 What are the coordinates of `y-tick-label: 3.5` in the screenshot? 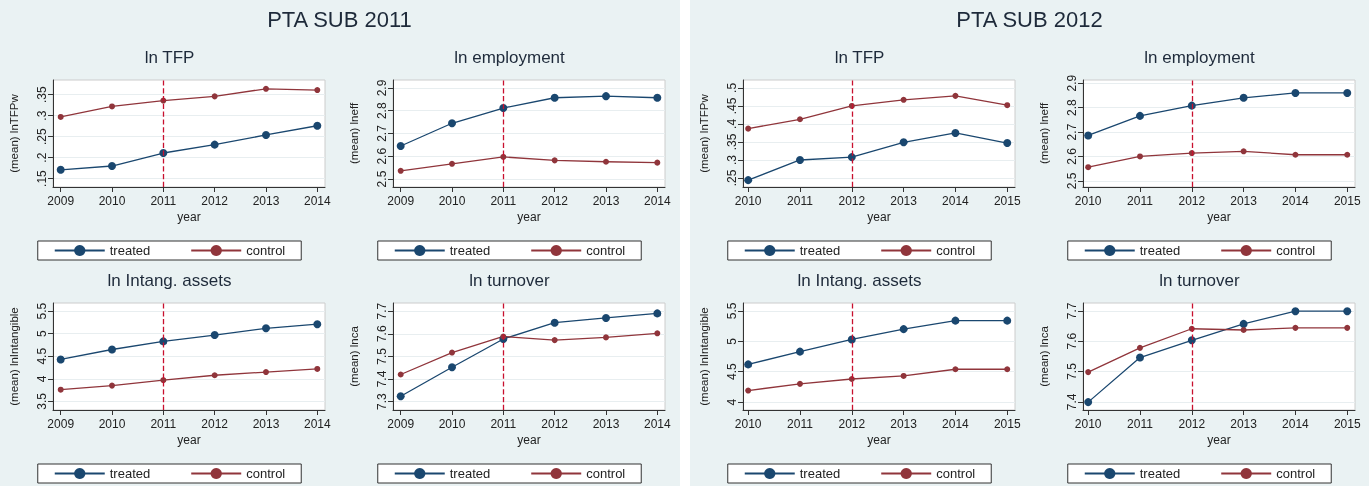 It's located at (42, 401).